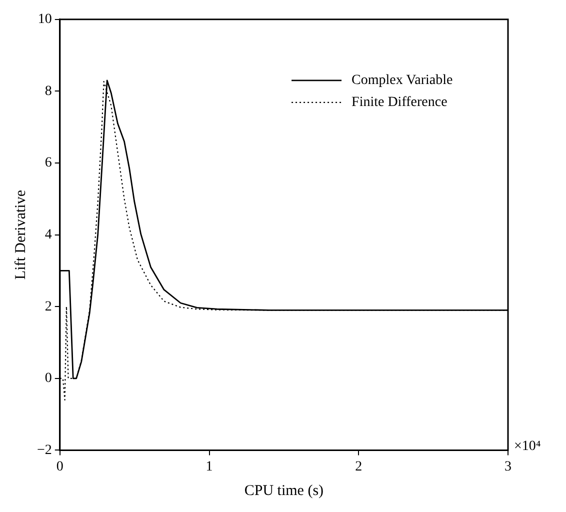 Image resolution: width=566 pixels, height=512 pixels. What do you see at coordinates (48, 306) in the screenshot?
I see `y-tick-label: 2` at bounding box center [48, 306].